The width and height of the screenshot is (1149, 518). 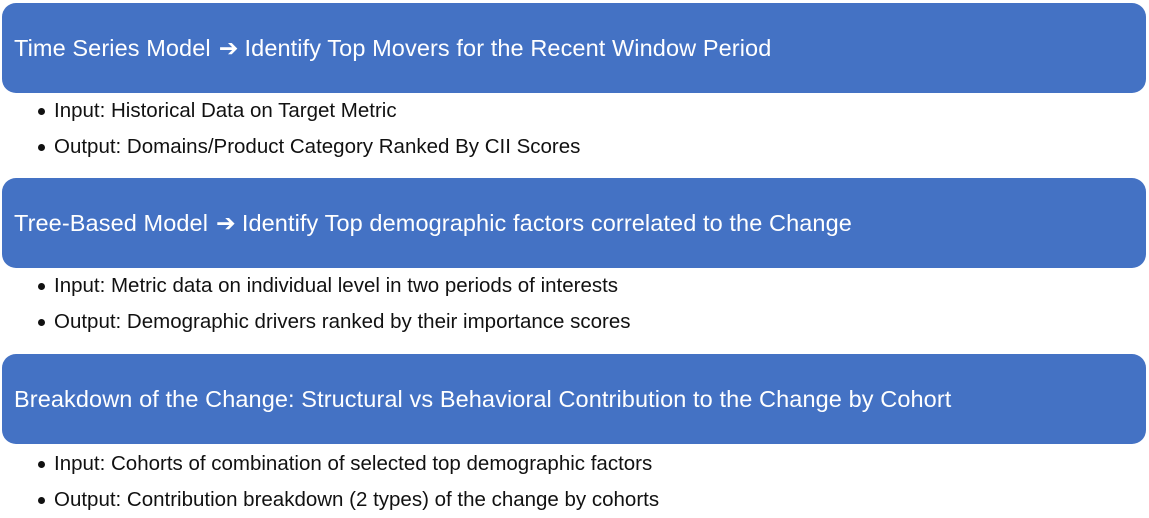 What do you see at coordinates (308, 111) in the screenshot?
I see `step-1-input-bullet: Input: Historical Data on Target Metric` at bounding box center [308, 111].